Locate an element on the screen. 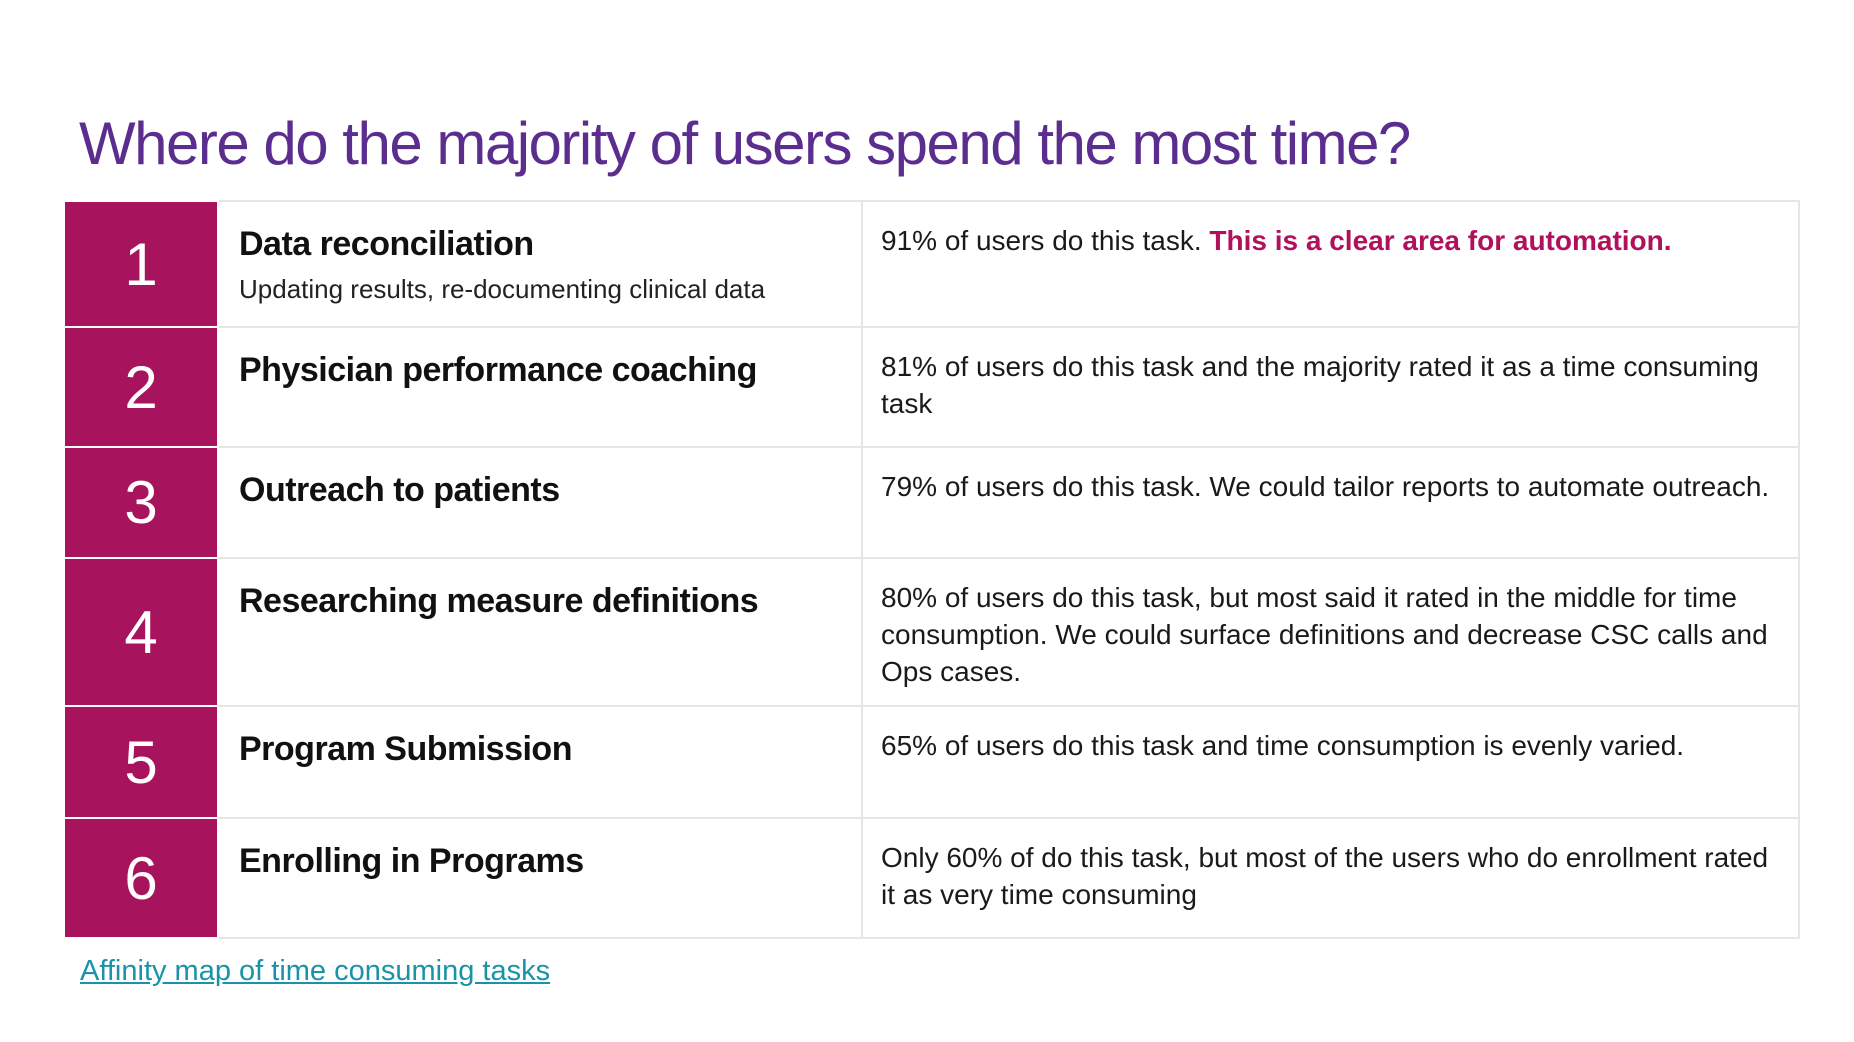 This screenshot has height=1042, width=1854. rank-badge: 4 is located at coordinates (141, 632).